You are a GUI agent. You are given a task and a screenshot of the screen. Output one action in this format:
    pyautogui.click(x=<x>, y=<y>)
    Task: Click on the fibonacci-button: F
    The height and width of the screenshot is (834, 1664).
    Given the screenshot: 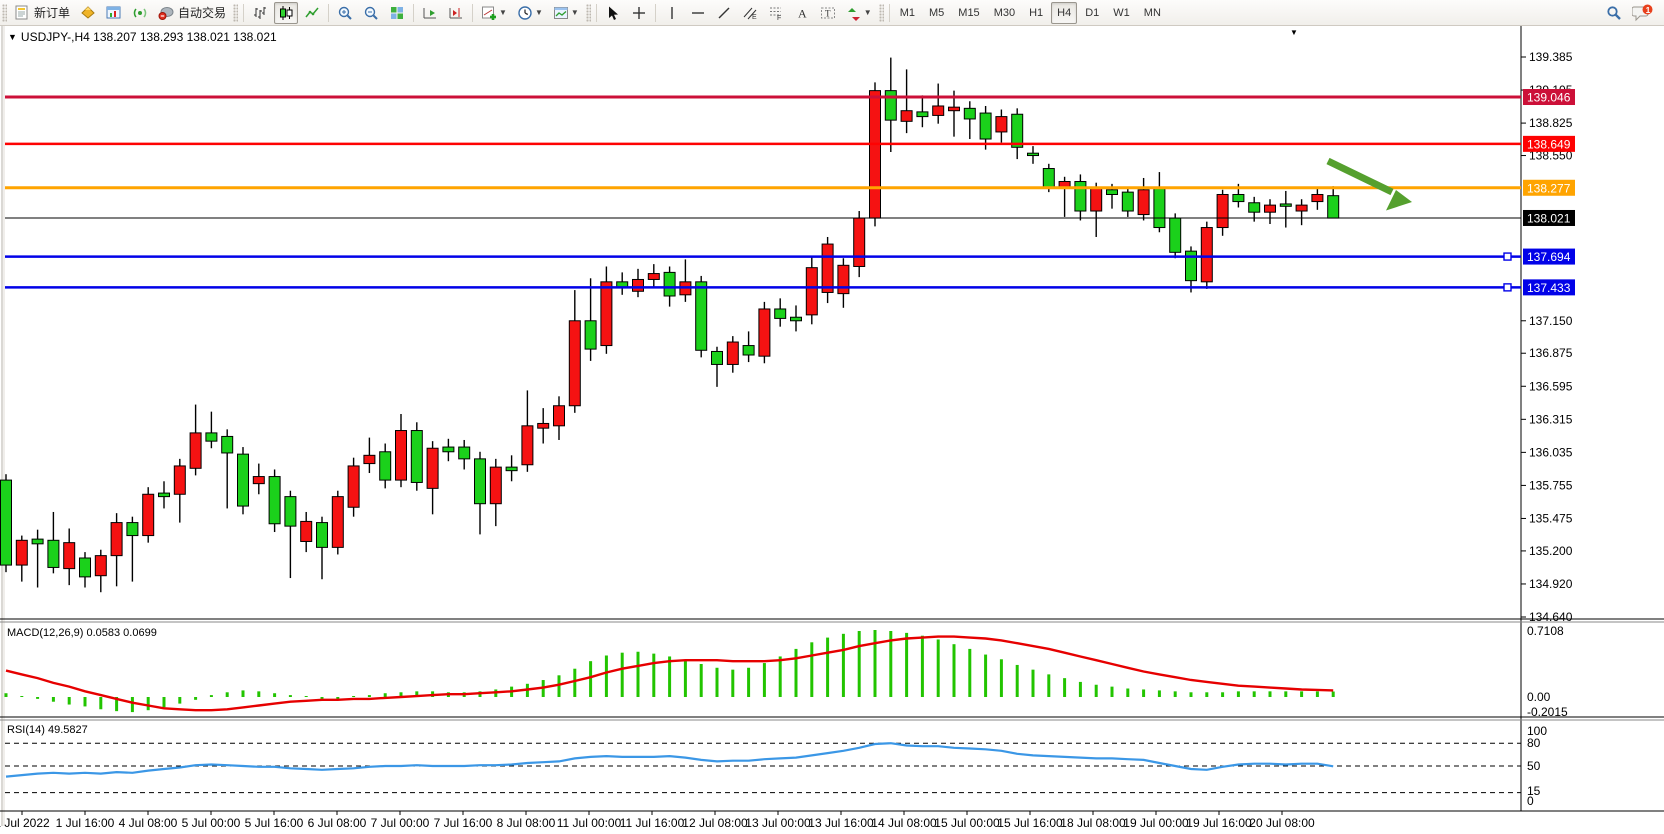 What is the action you would take?
    pyautogui.click(x=776, y=13)
    